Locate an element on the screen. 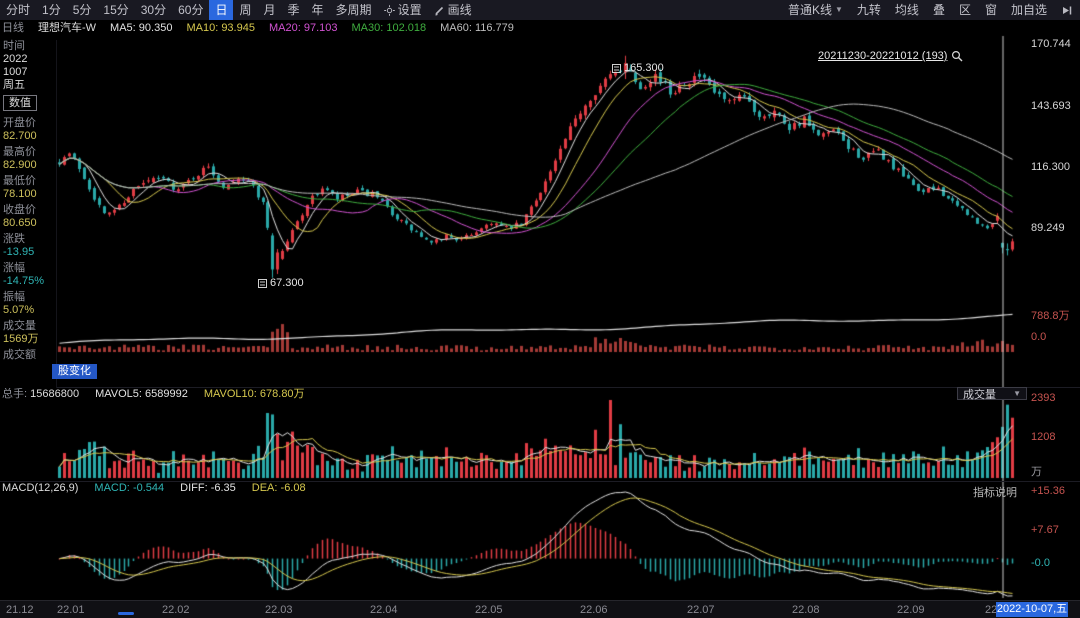 This screenshot has height=618, width=1080. dea-readout: DEA: -6.08 is located at coordinates (278, 488).